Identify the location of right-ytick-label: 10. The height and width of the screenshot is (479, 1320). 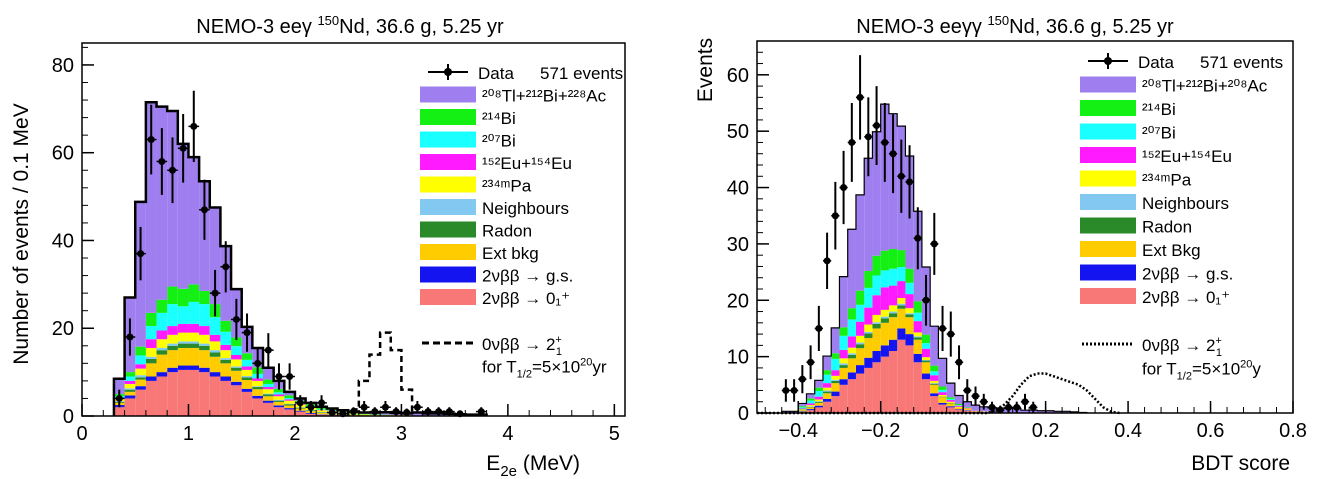
(738, 358).